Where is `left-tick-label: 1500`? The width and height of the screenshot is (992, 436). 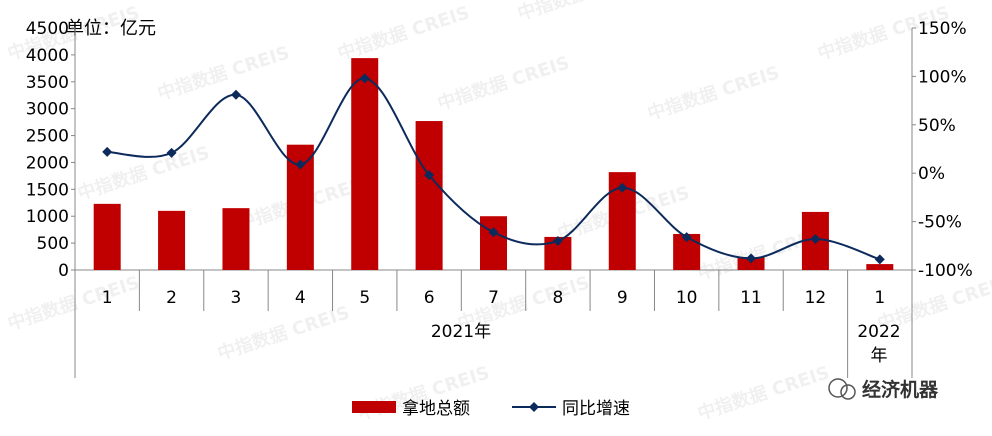
left-tick-label: 1500 is located at coordinates (47, 190).